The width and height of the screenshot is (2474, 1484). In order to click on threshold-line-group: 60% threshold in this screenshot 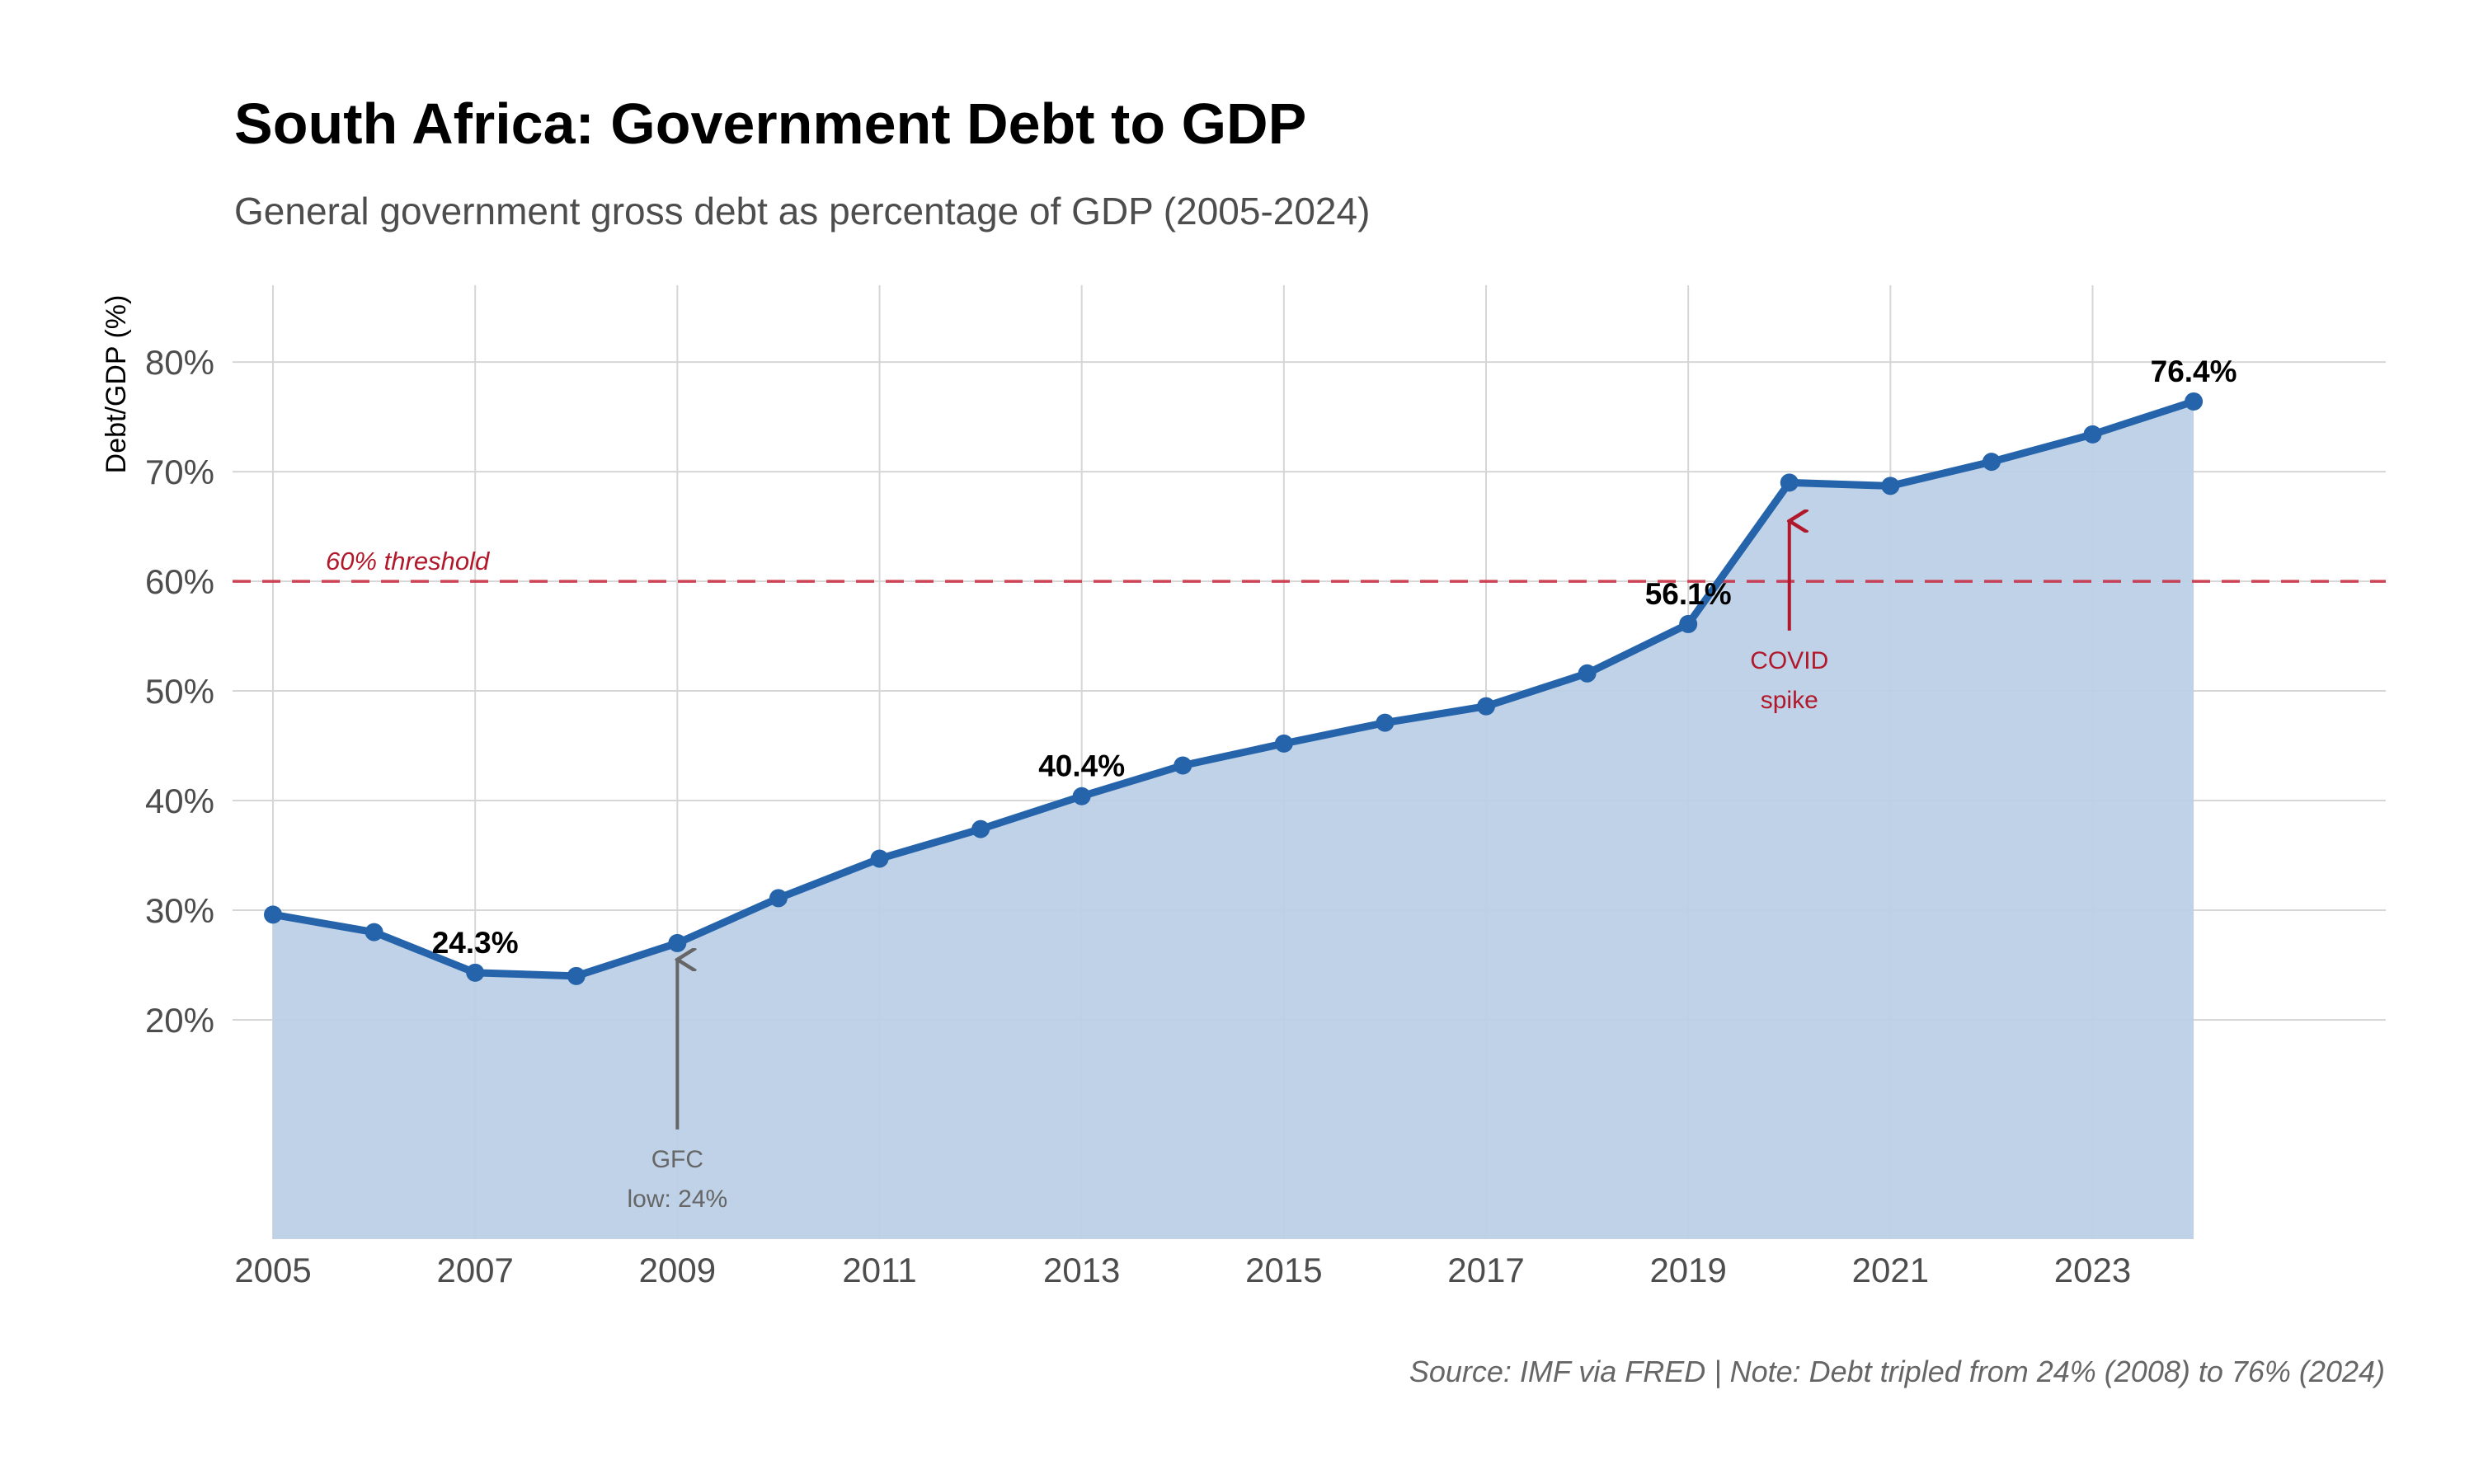, I will do `click(1309, 565)`.